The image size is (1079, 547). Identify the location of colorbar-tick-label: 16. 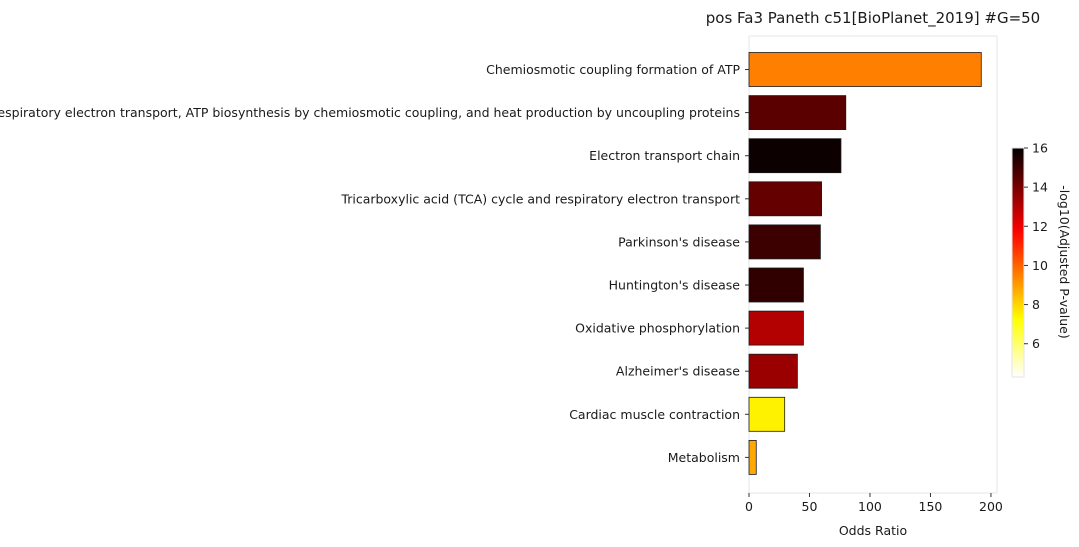
(1040, 148).